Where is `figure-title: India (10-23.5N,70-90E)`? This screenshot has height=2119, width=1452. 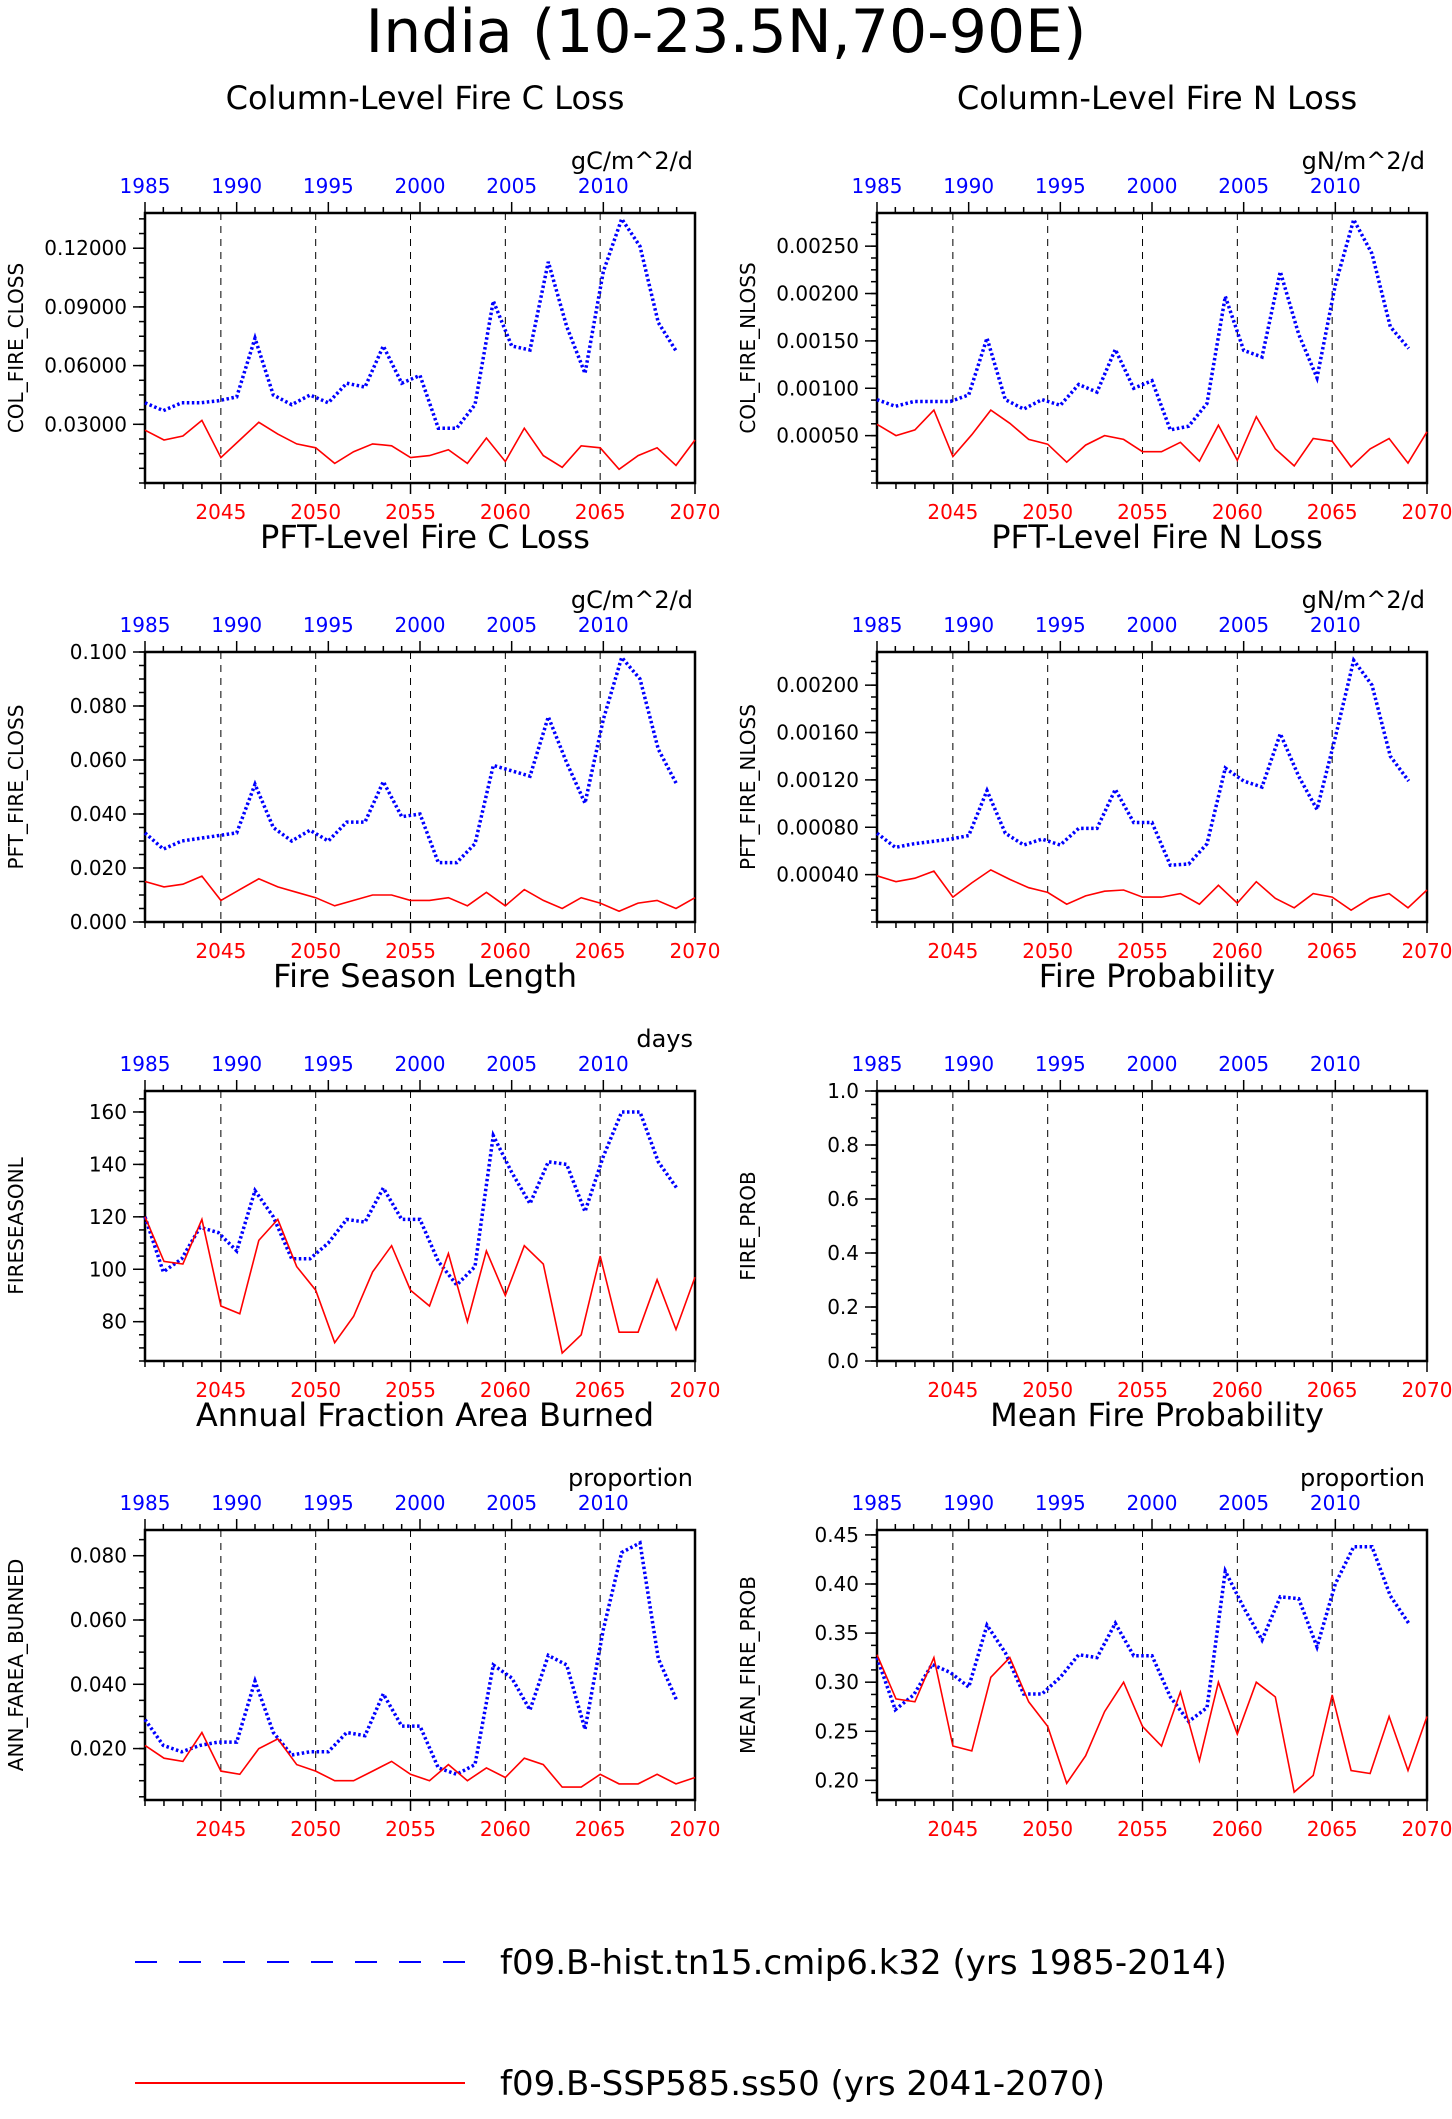
figure-title: India (10-23.5N,70-90E) is located at coordinates (726, 33).